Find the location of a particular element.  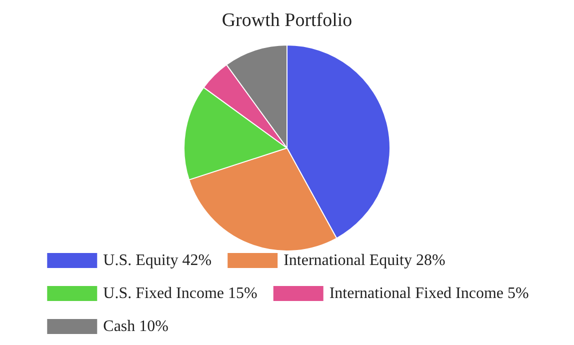

legend-label: International Fixed Income 5% is located at coordinates (429, 293).